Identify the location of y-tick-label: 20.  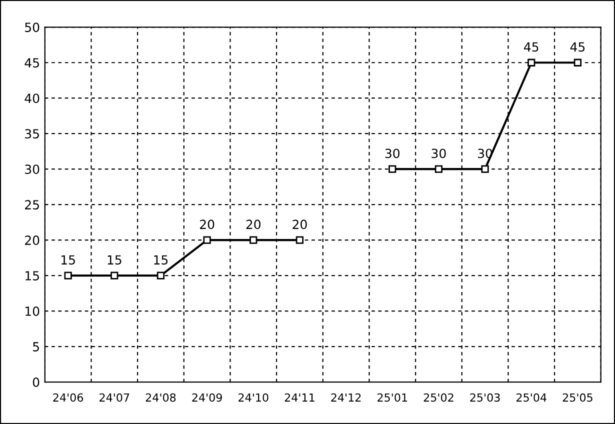
(32, 240).